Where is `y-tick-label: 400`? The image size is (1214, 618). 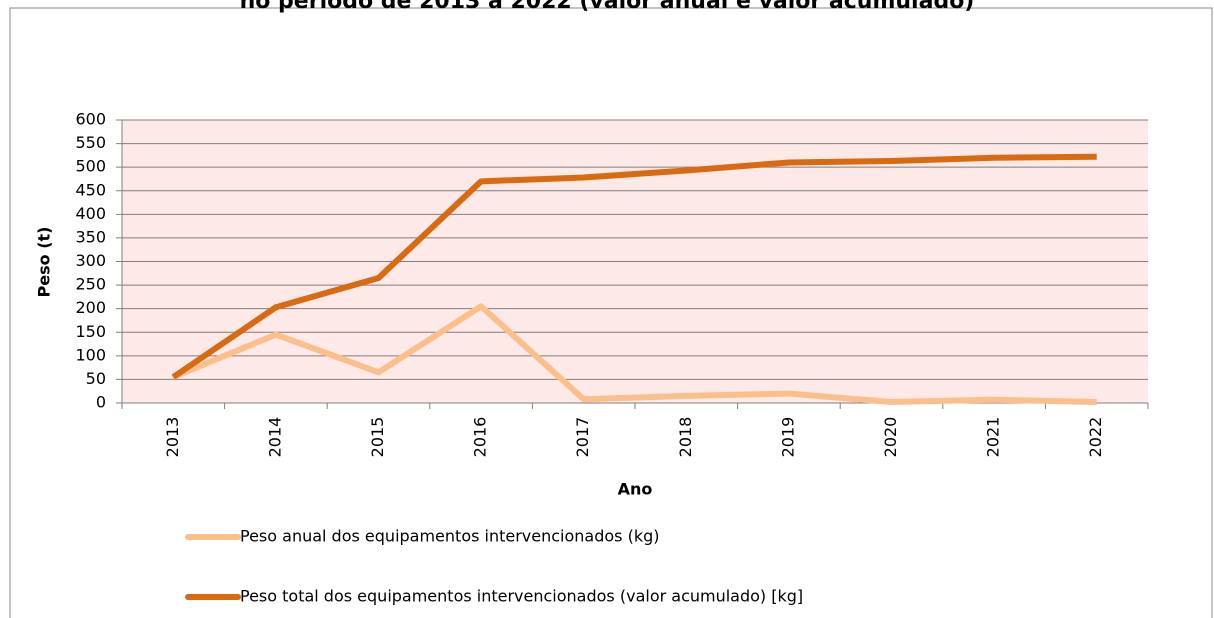 y-tick-label: 400 is located at coordinates (90, 213).